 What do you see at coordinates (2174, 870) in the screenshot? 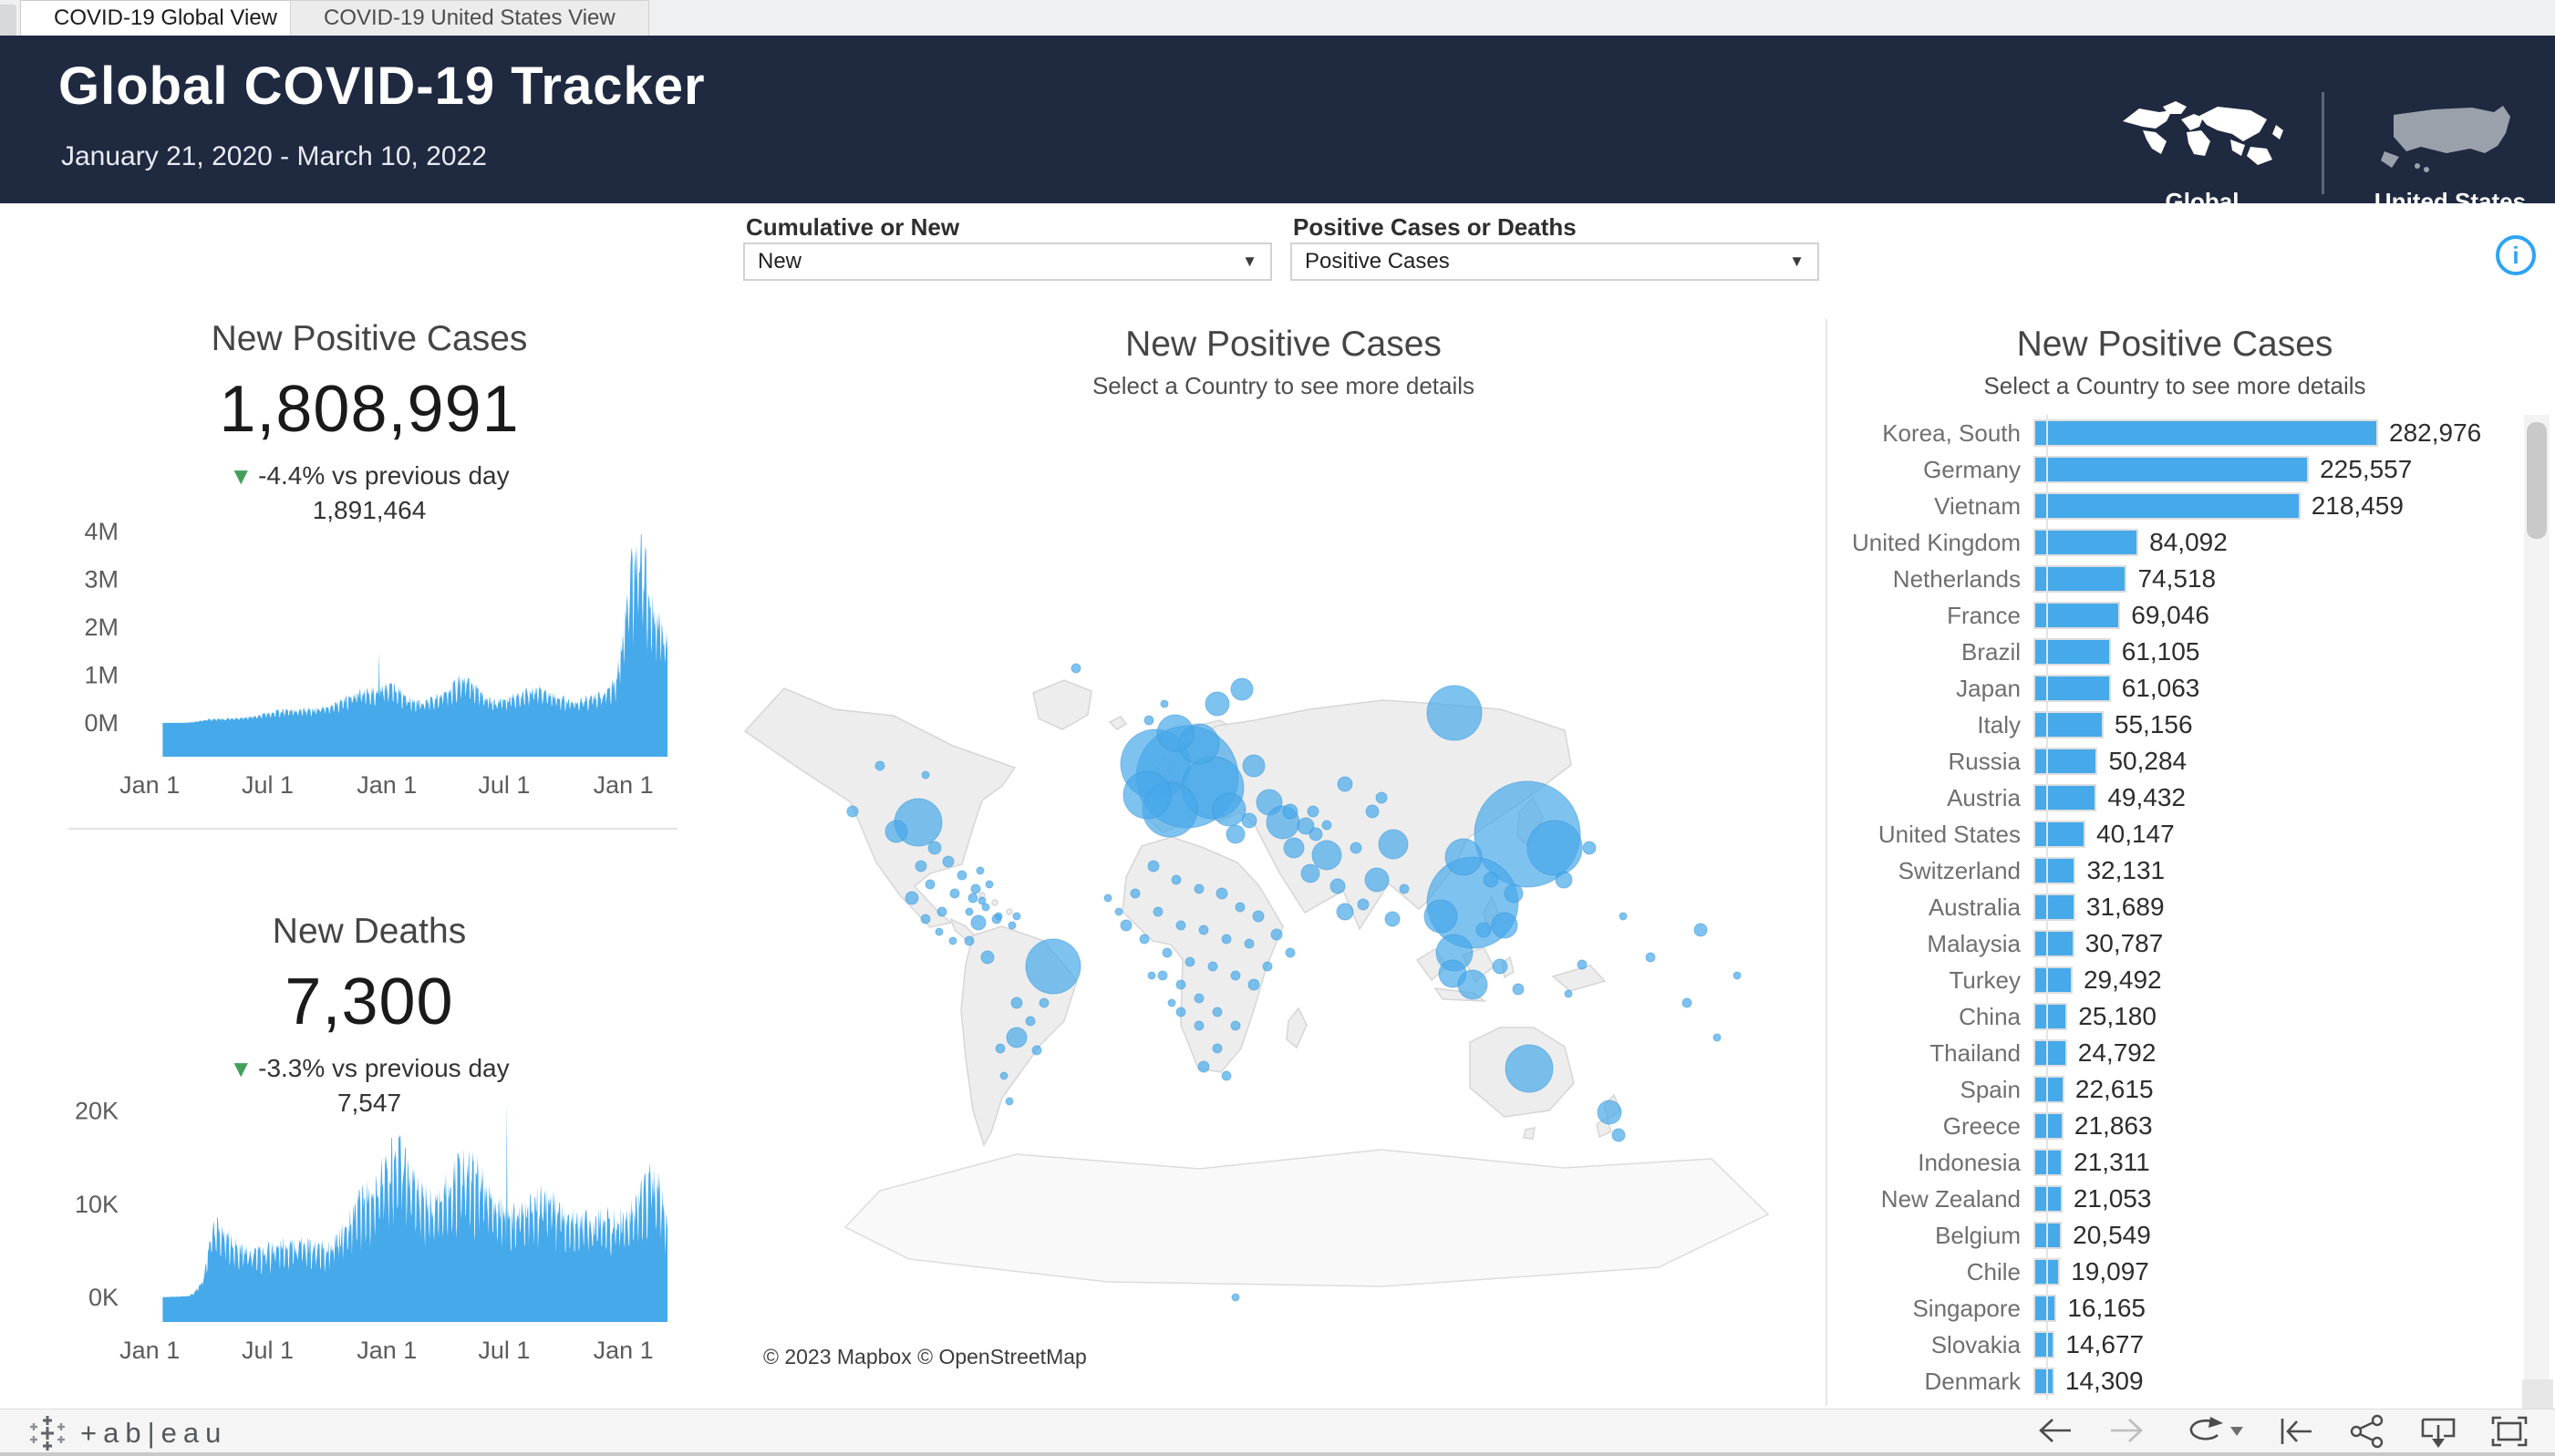
I see `country-row: Switzerland 32,131` at bounding box center [2174, 870].